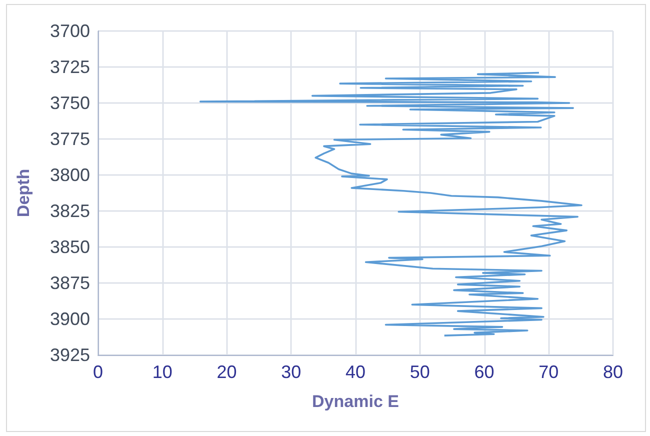 The height and width of the screenshot is (436, 650). What do you see at coordinates (70, 319) in the screenshot?
I see `y-tick-label: 3900` at bounding box center [70, 319].